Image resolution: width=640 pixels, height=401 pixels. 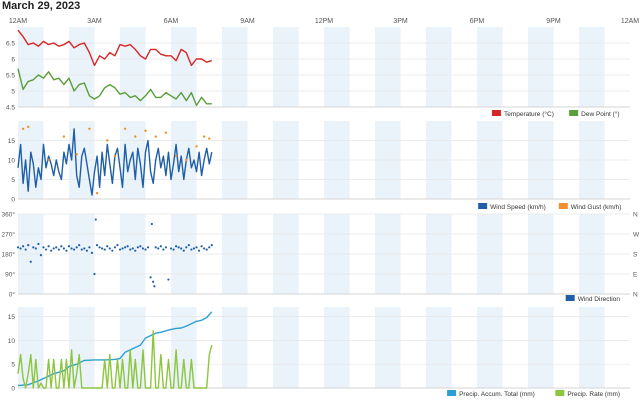 What do you see at coordinates (10, 275) in the screenshot?
I see `y-tick-label: 90°` at bounding box center [10, 275].